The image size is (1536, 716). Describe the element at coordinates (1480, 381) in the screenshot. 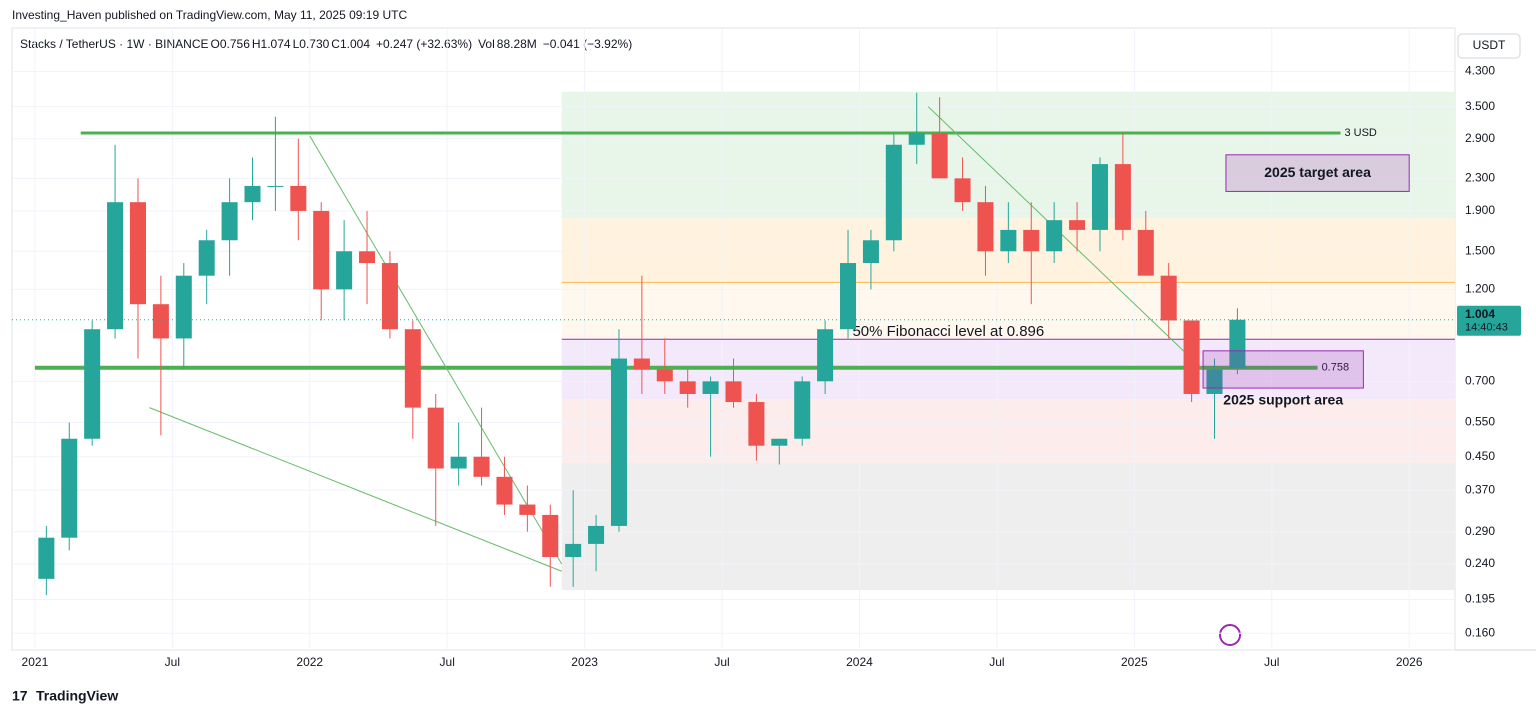

I see `y-tick-label: 0.700` at that location.